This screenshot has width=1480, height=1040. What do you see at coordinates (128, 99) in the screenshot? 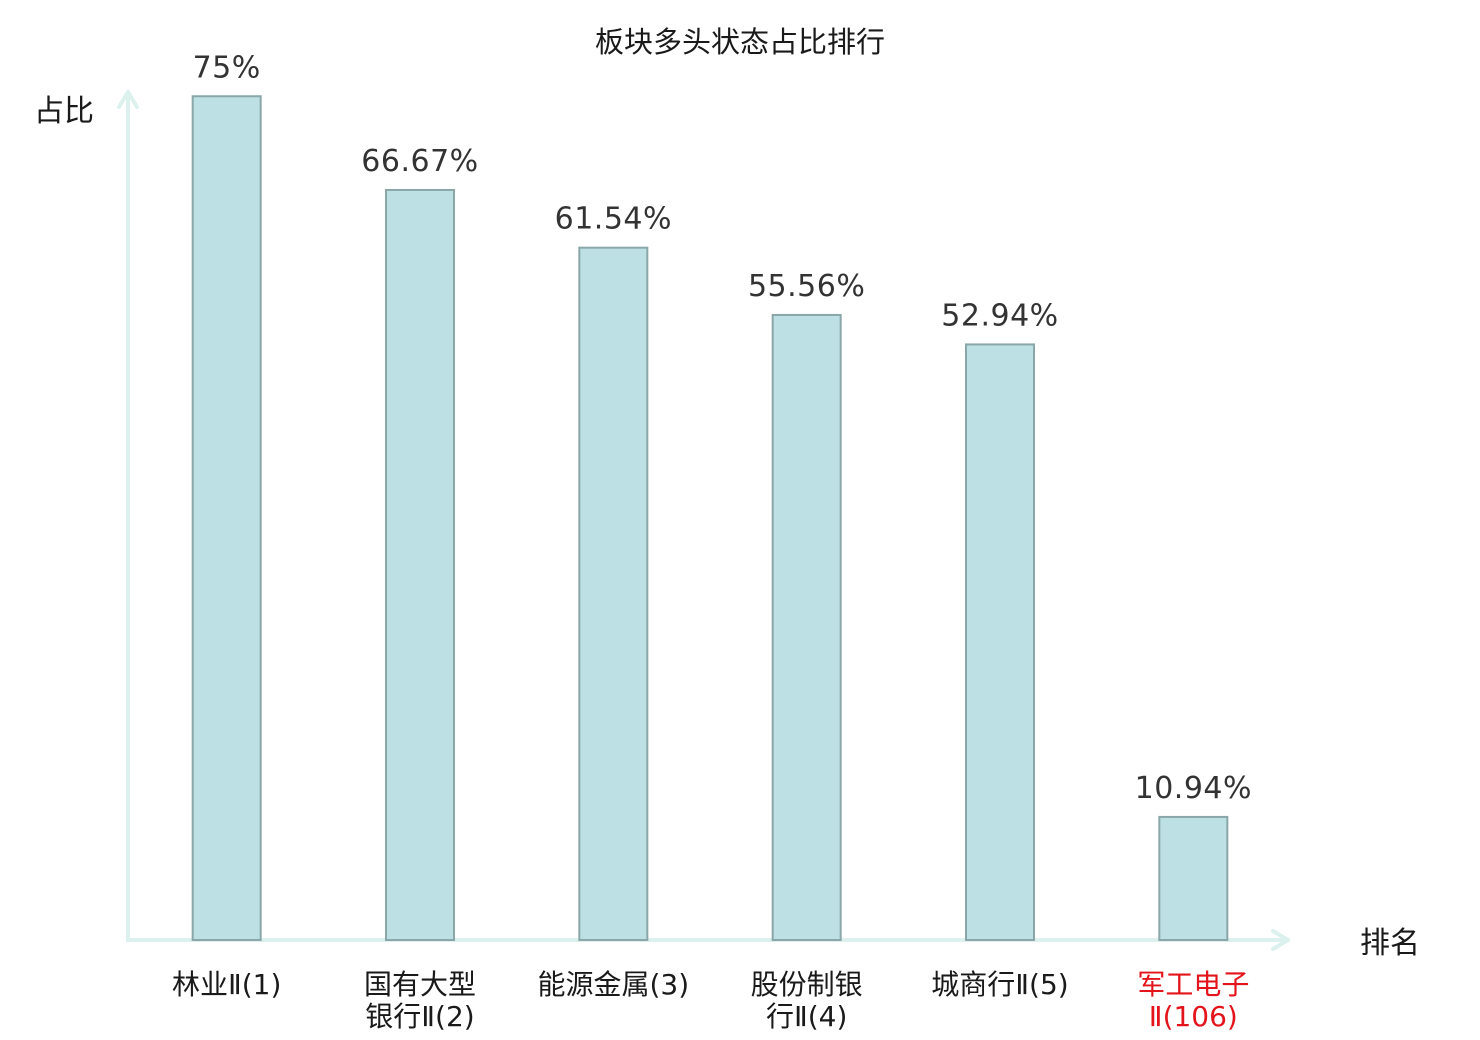
I see `y-axis-arrow` at bounding box center [128, 99].